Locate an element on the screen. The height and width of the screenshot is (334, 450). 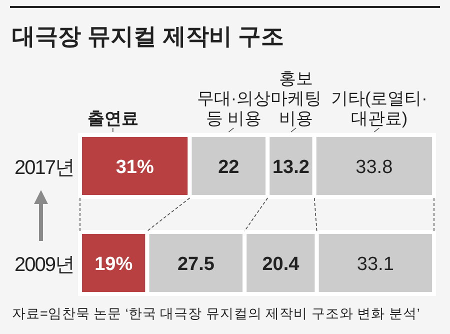
data-label: 22 is located at coordinates (229, 167).